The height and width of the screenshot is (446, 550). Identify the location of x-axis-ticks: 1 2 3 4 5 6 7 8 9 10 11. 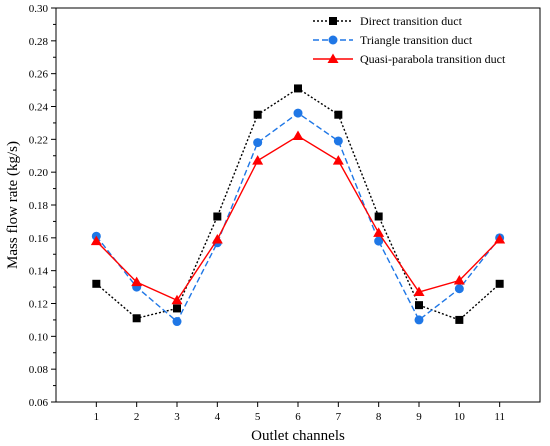
(299, 412).